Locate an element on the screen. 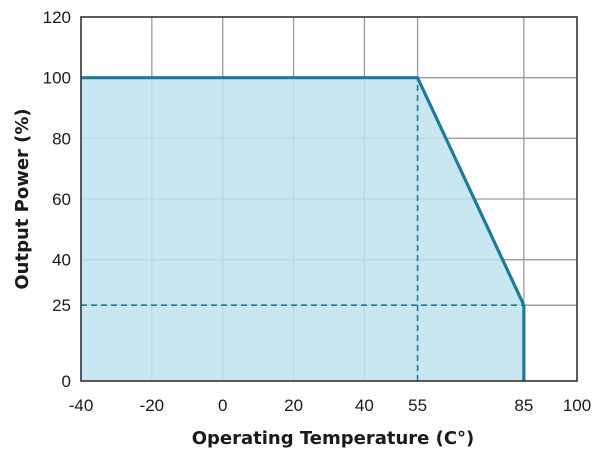 This screenshot has height=454, width=594. y-tick-label: 100 is located at coordinates (57, 78).